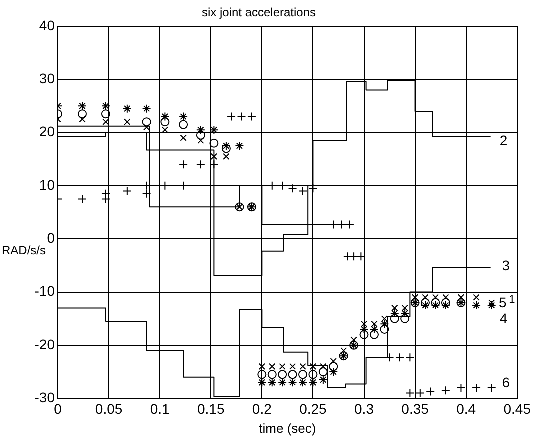  I want to click on x-tick-label: 0.1, so click(160, 408).